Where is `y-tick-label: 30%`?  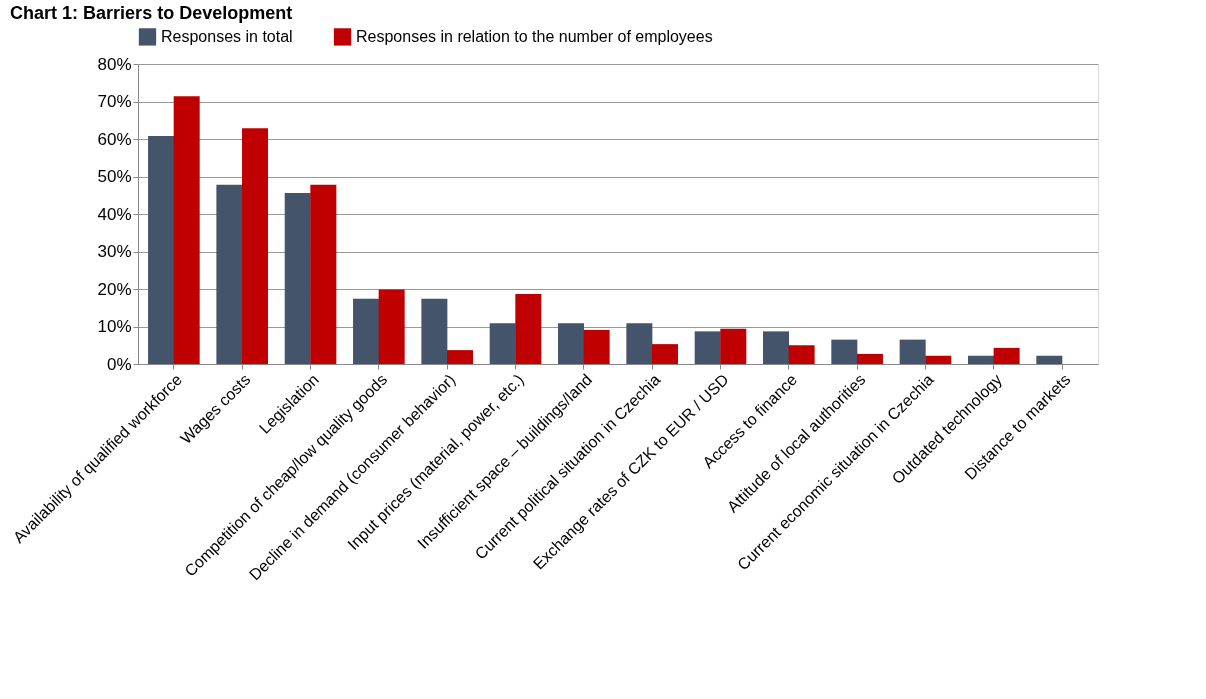
y-tick-label: 30% is located at coordinates (114, 251).